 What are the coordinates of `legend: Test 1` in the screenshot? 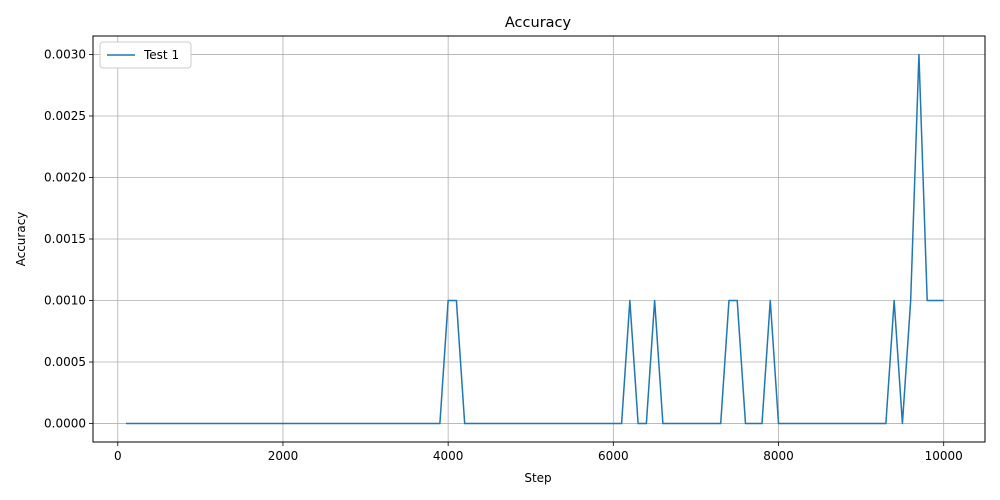 It's located at (145, 55).